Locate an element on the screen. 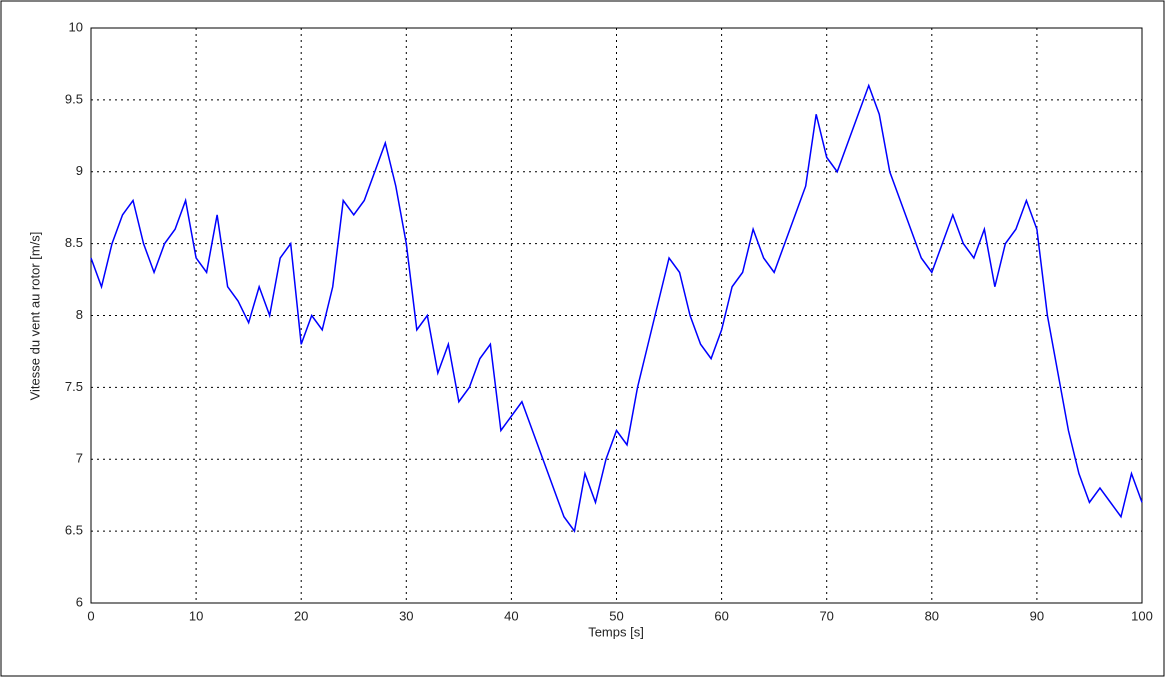  y-axis-label: Vitesse du vent au rotor [m/s] is located at coordinates (34, 316).